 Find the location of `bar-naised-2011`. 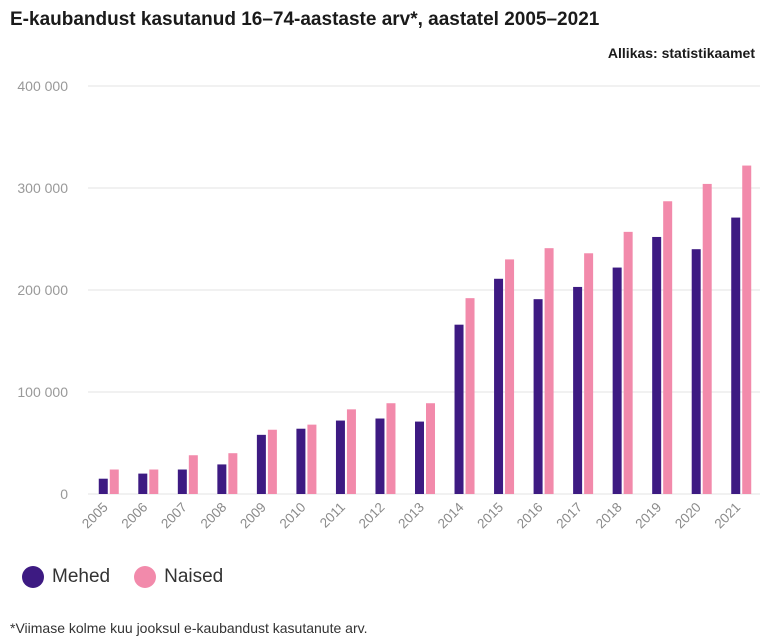

bar-naised-2011 is located at coordinates (351, 451).